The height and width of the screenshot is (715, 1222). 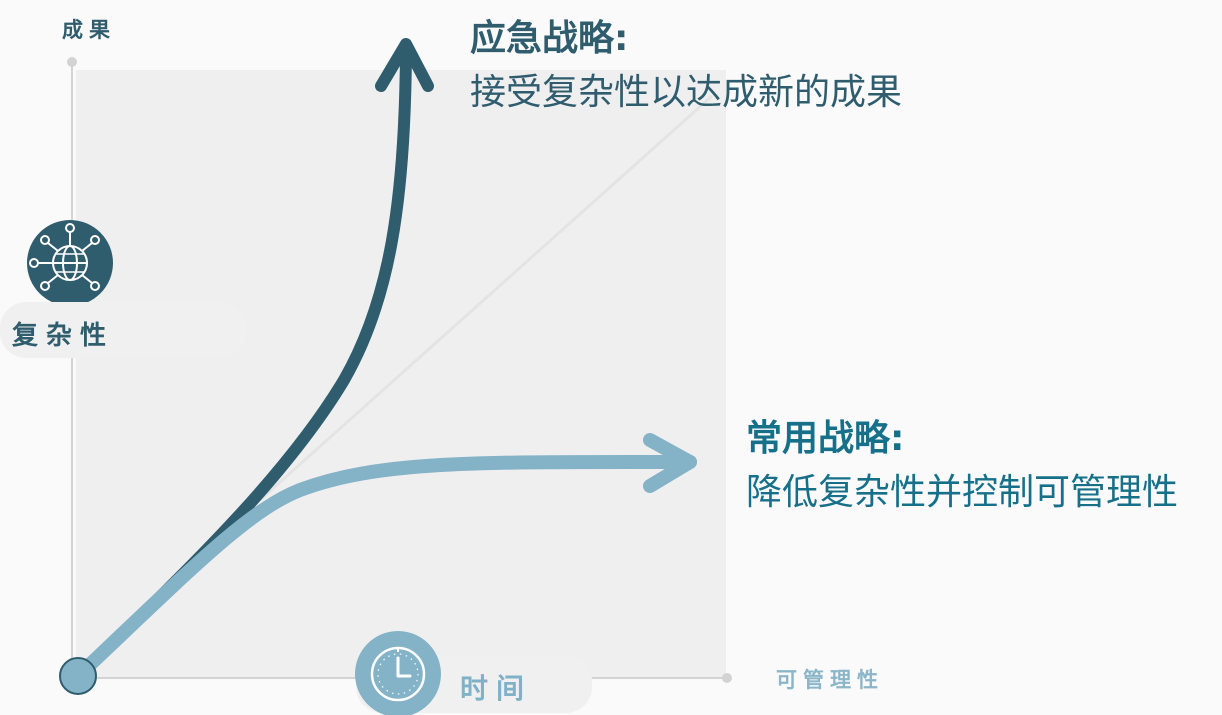 I want to click on common-strategy-description: 降低复杂性并控制可管理性, so click(x=962, y=492).